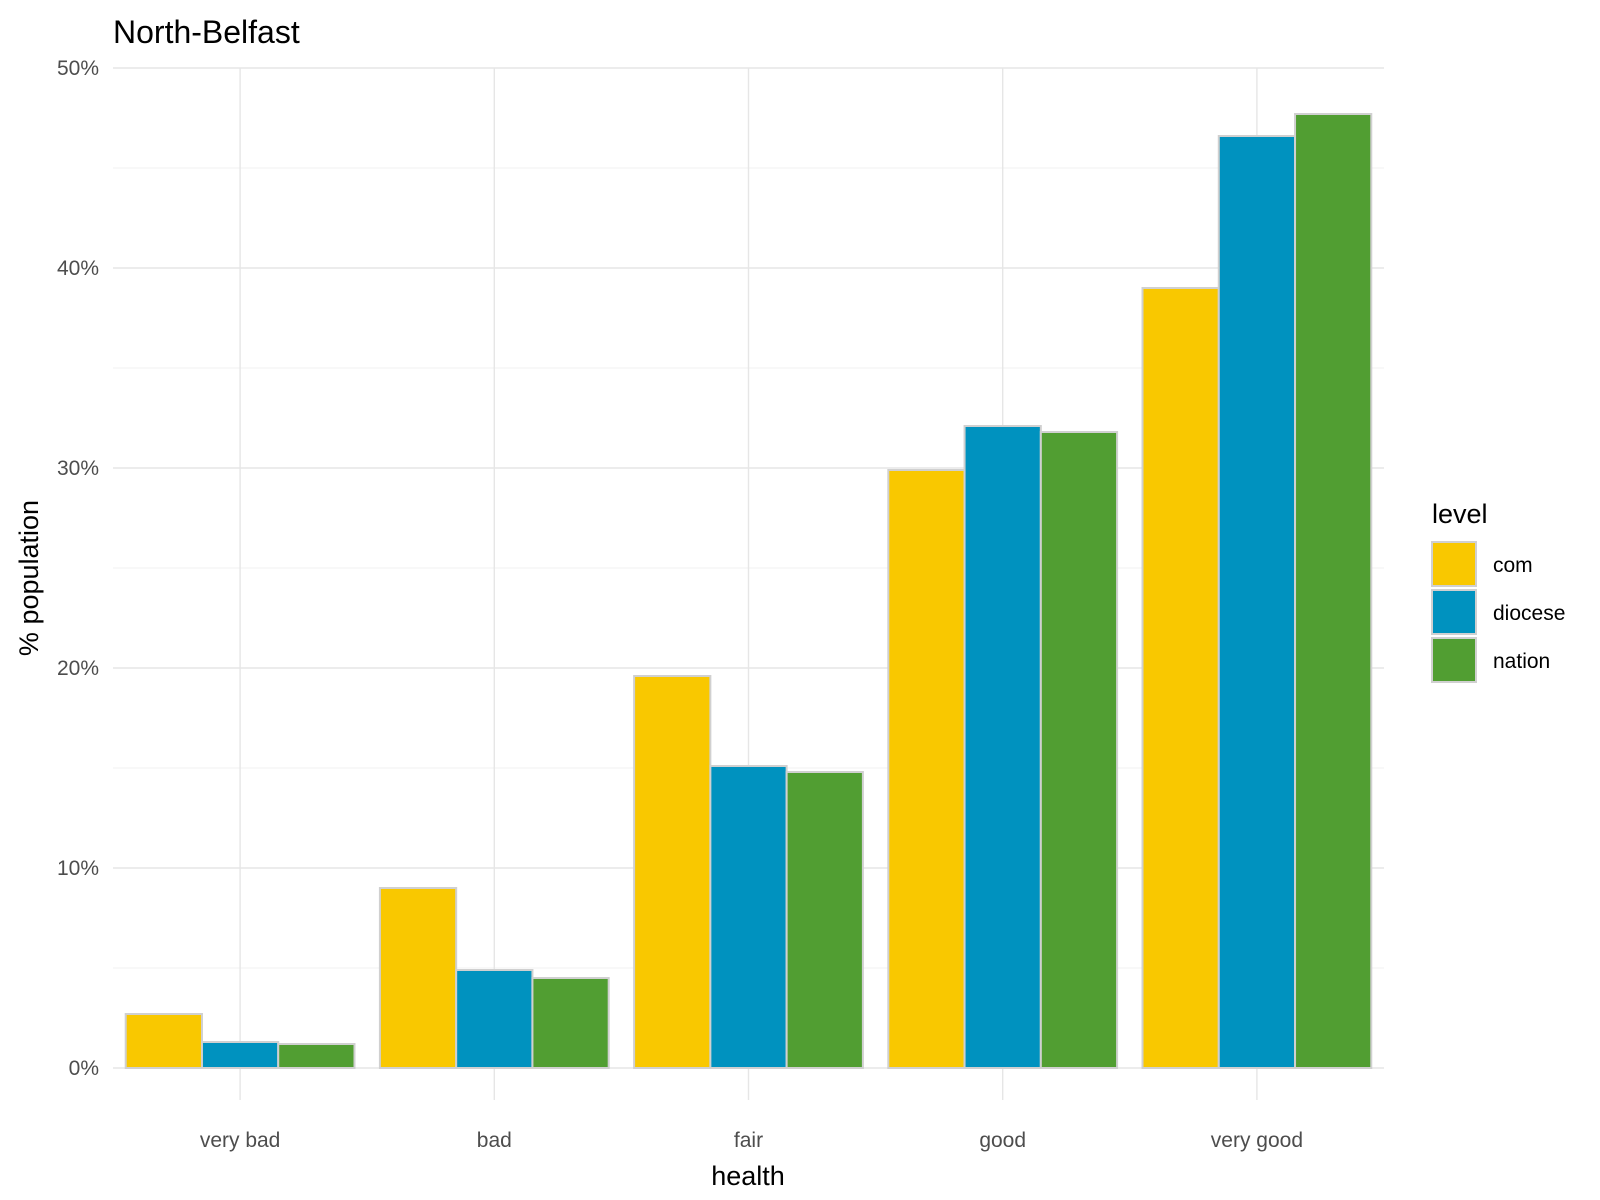 The width and height of the screenshot is (1600, 1200). I want to click on legend-key-com, so click(1454, 564).